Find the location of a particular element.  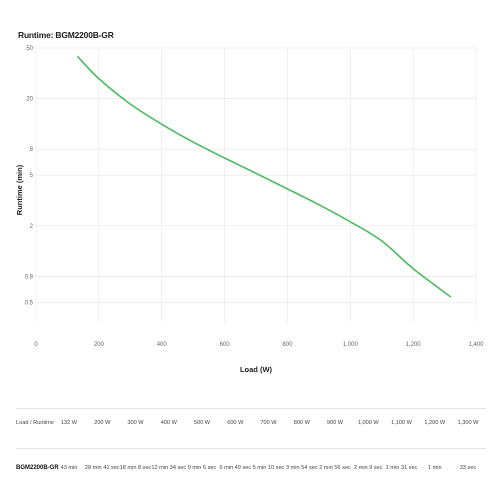

y-tick-label: 8 is located at coordinates (32, 150).